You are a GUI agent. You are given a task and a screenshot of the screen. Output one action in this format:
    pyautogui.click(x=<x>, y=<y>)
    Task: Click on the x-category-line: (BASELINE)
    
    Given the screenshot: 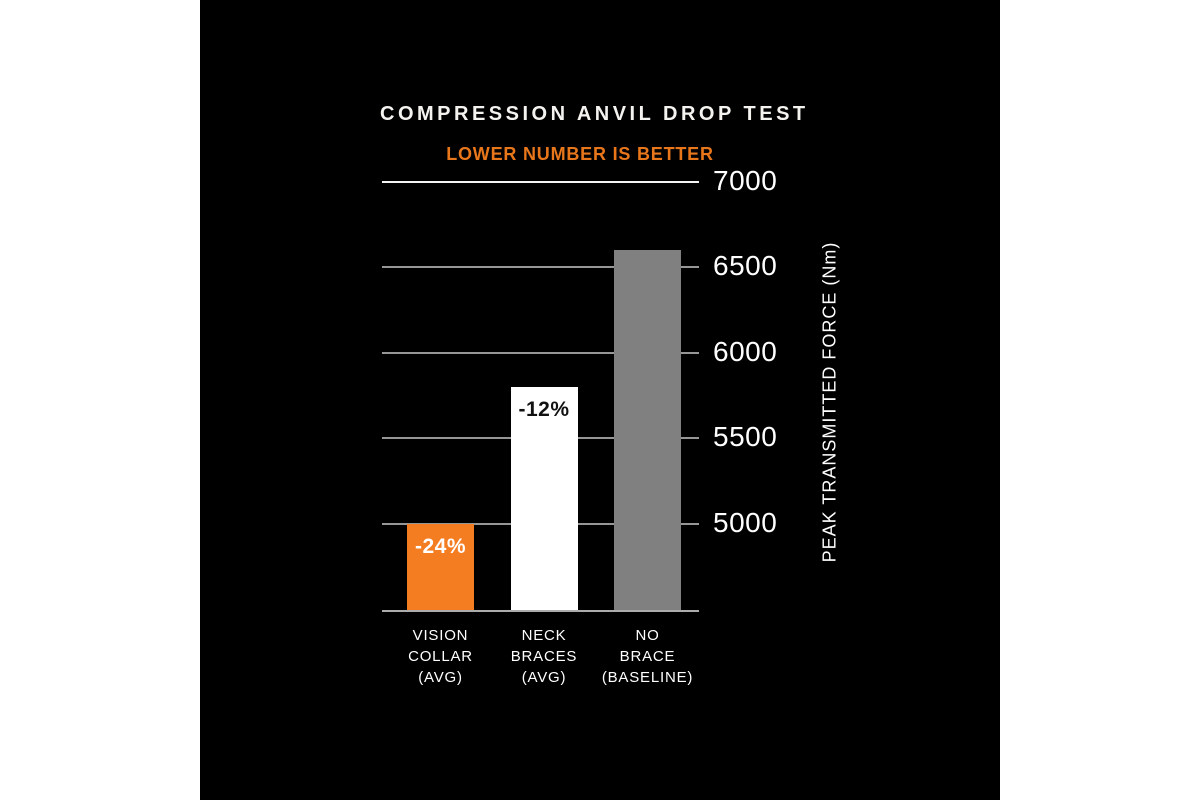 What is the action you would take?
    pyautogui.click(x=647, y=677)
    